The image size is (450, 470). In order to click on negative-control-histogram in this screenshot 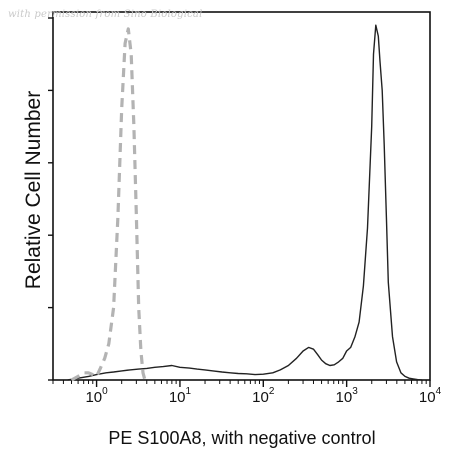, I will do `click(108, 204)`.